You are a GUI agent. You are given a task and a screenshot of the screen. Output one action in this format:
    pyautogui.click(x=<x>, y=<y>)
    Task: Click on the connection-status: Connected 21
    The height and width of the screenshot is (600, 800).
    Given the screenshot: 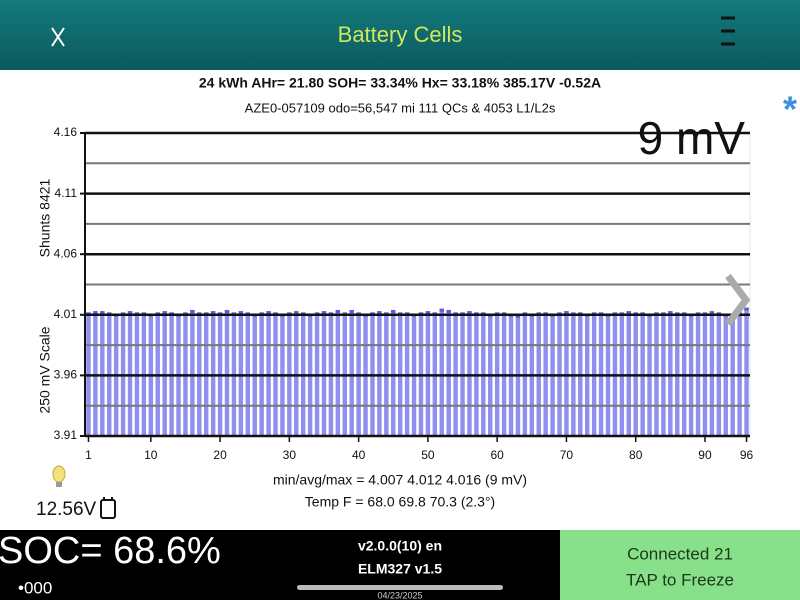 What is the action you would take?
    pyautogui.click(x=680, y=553)
    